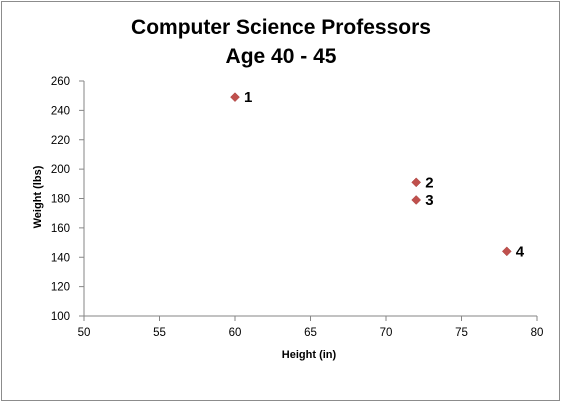  I want to click on data-point-label: 1, so click(248, 97).